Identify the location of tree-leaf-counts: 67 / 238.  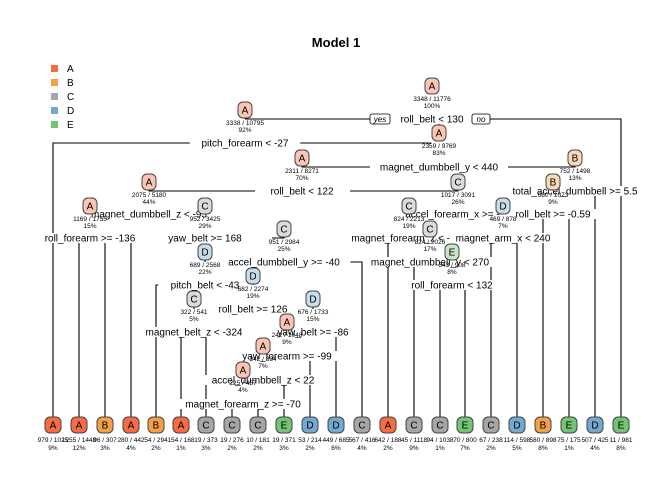
(491, 440).